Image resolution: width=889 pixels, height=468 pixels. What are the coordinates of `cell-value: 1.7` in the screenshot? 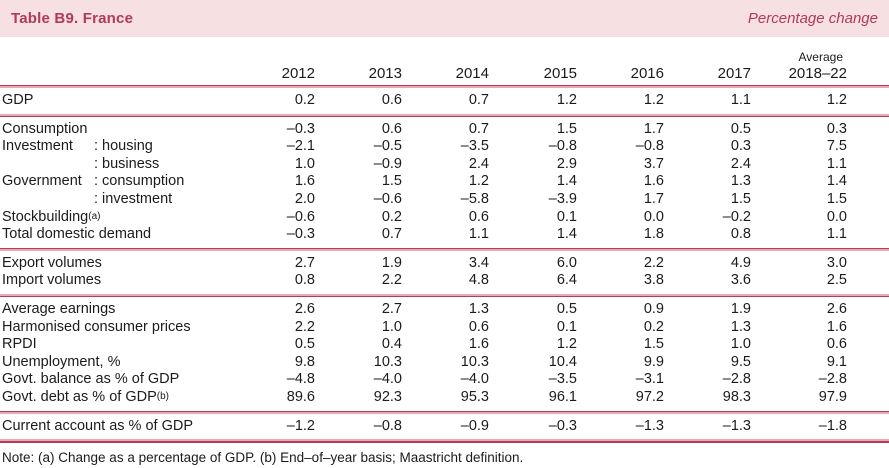 It's located at (653, 128).